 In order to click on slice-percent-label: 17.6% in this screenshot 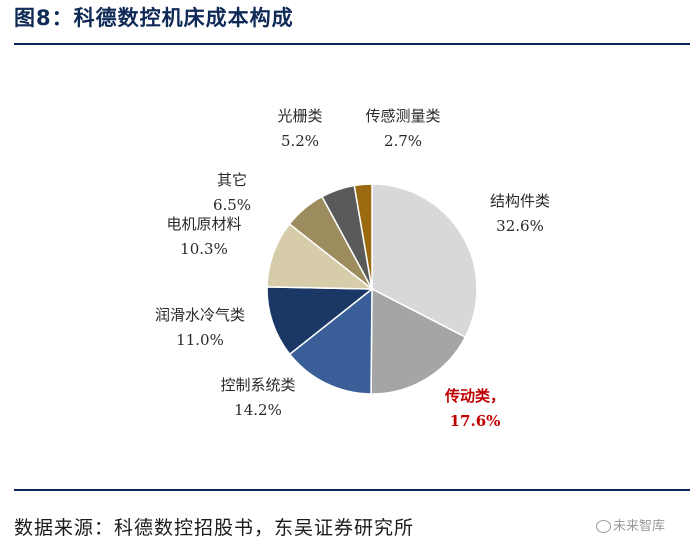, I will do `click(475, 421)`.